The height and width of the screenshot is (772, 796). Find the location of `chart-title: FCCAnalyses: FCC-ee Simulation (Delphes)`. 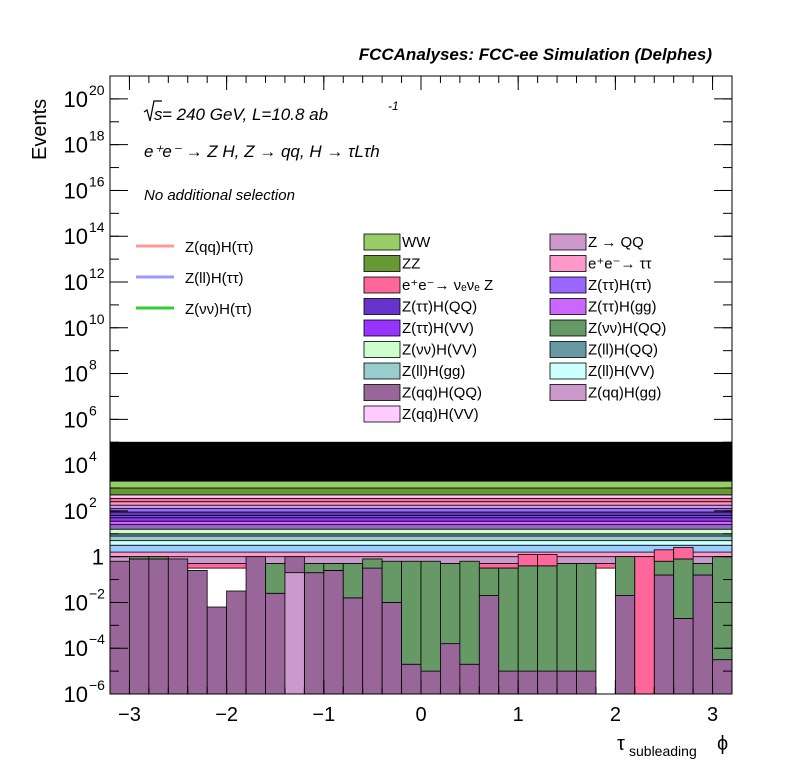

chart-title: FCCAnalyses: FCC-ee Simulation (Delphes) is located at coordinates (536, 54).